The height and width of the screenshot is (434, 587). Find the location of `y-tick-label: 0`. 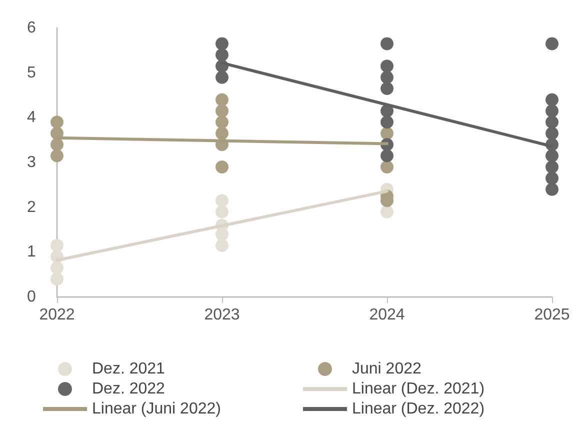

y-tick-label: 0 is located at coordinates (31, 297).